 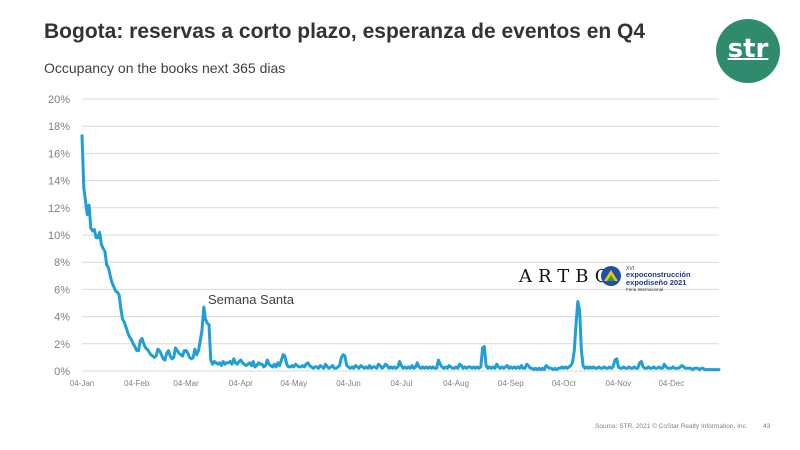 What do you see at coordinates (511, 383) in the screenshot?
I see `x-tick-label: 04-Sep` at bounding box center [511, 383].